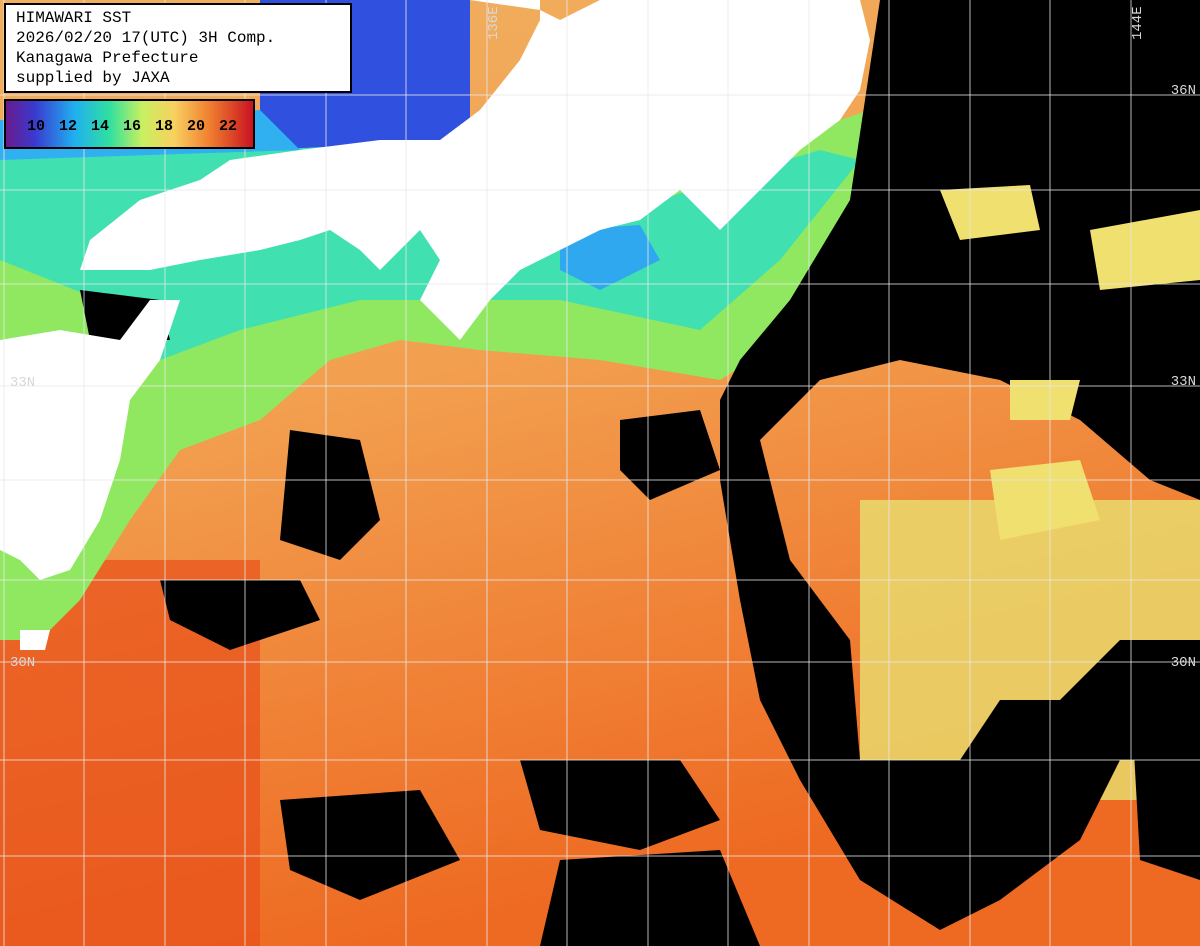  What do you see at coordinates (68, 126) in the screenshot?
I see `colorbar-label: 12` at bounding box center [68, 126].